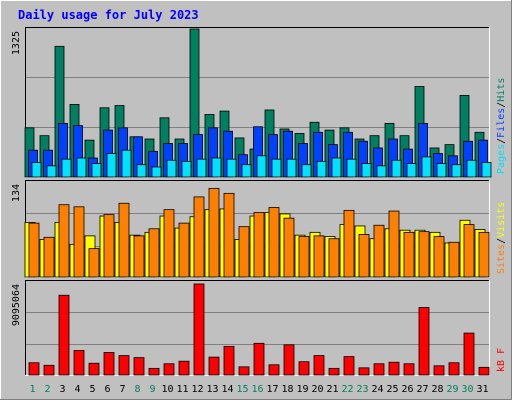  What do you see at coordinates (152, 389) in the screenshot?
I see `x-tick-label: 9` at bounding box center [152, 389].